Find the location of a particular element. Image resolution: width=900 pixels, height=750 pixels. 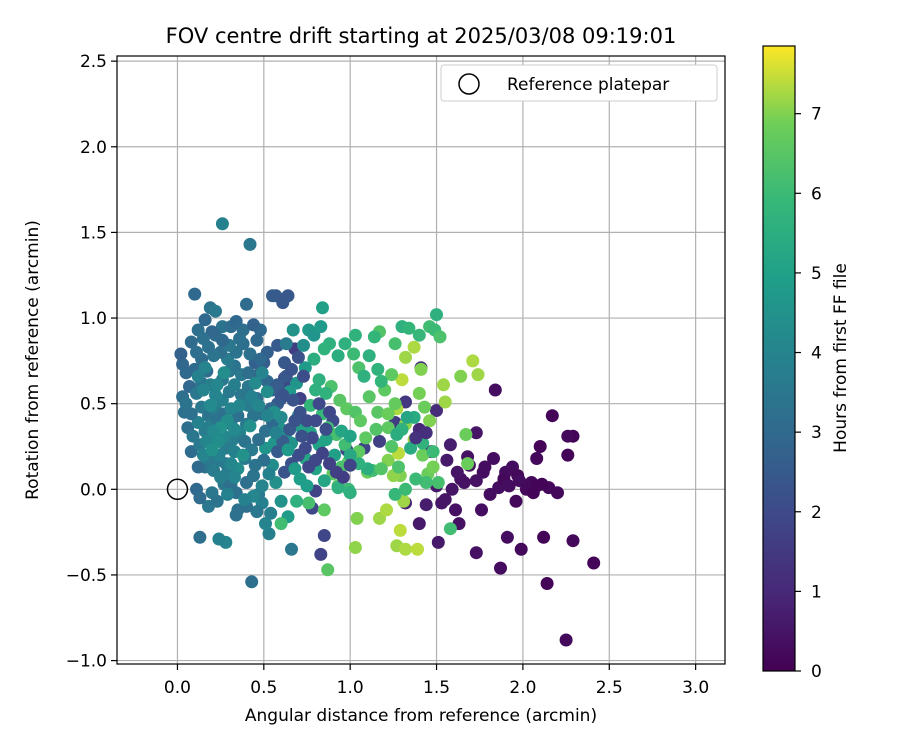

colorbar-tick-label: 1 is located at coordinates (816, 592).